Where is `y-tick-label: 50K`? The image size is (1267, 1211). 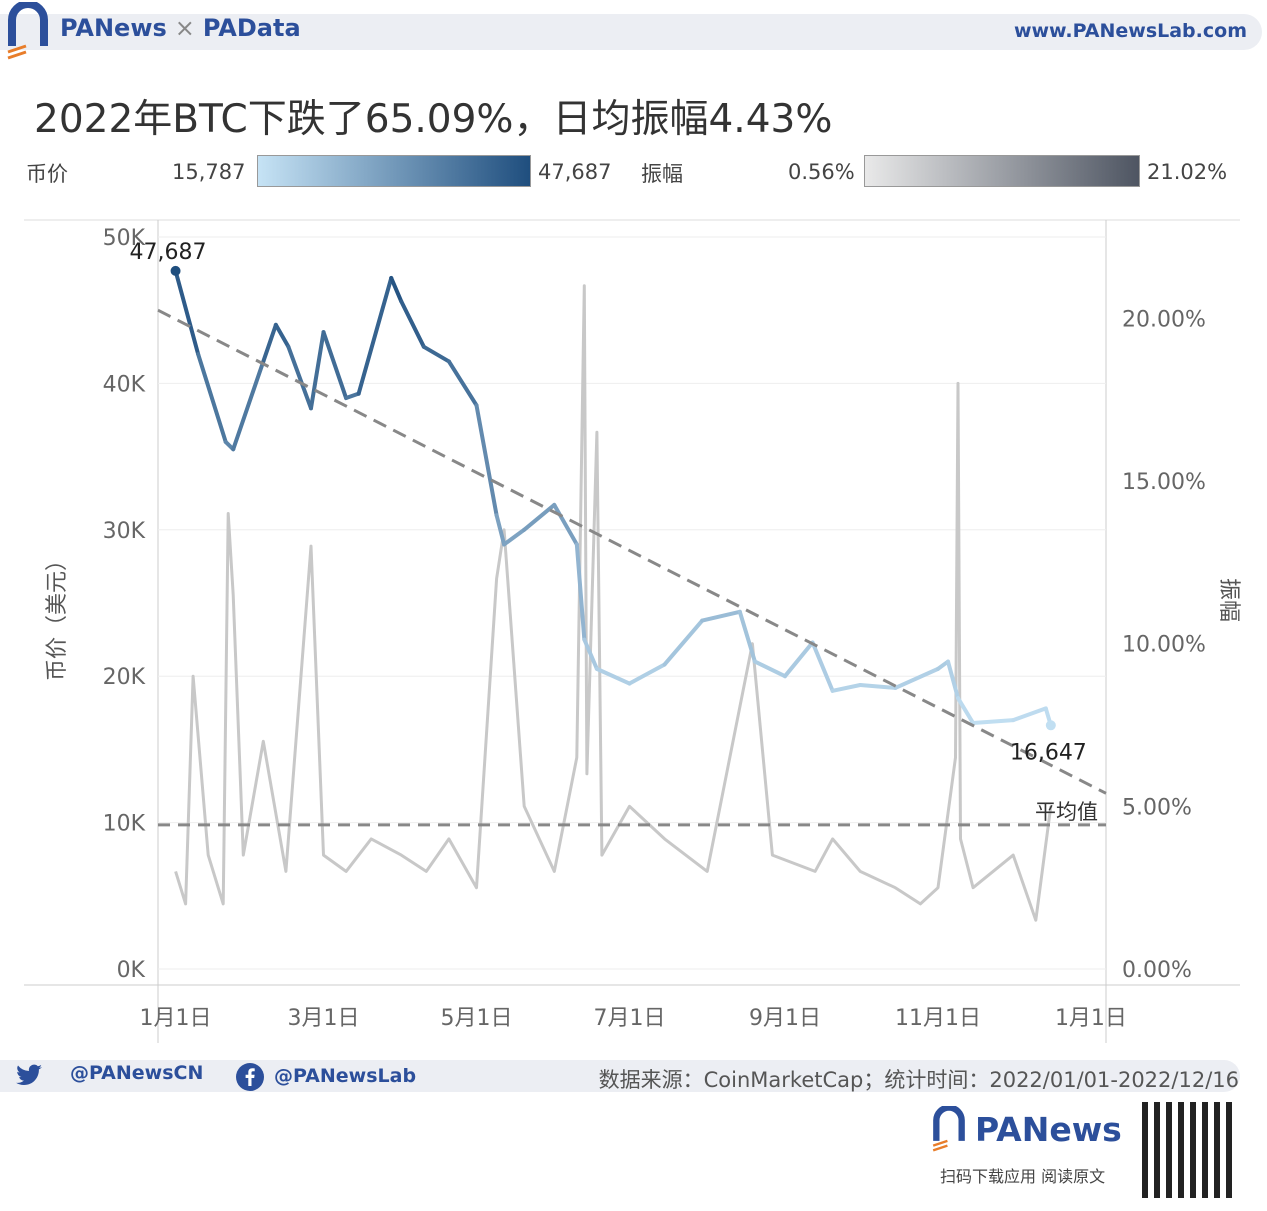 y-tick-label: 50K is located at coordinates (124, 238).